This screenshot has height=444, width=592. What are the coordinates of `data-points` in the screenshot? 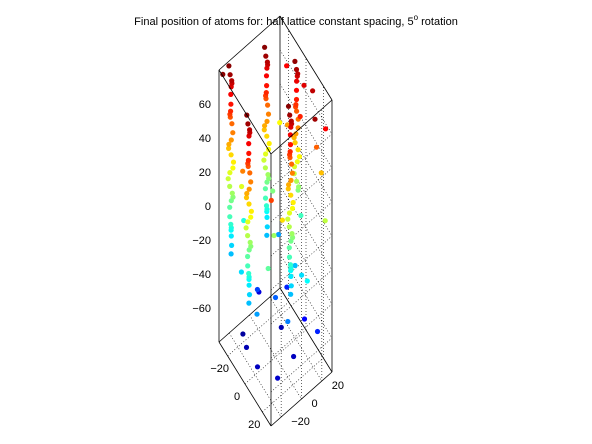 It's located at (274, 212).